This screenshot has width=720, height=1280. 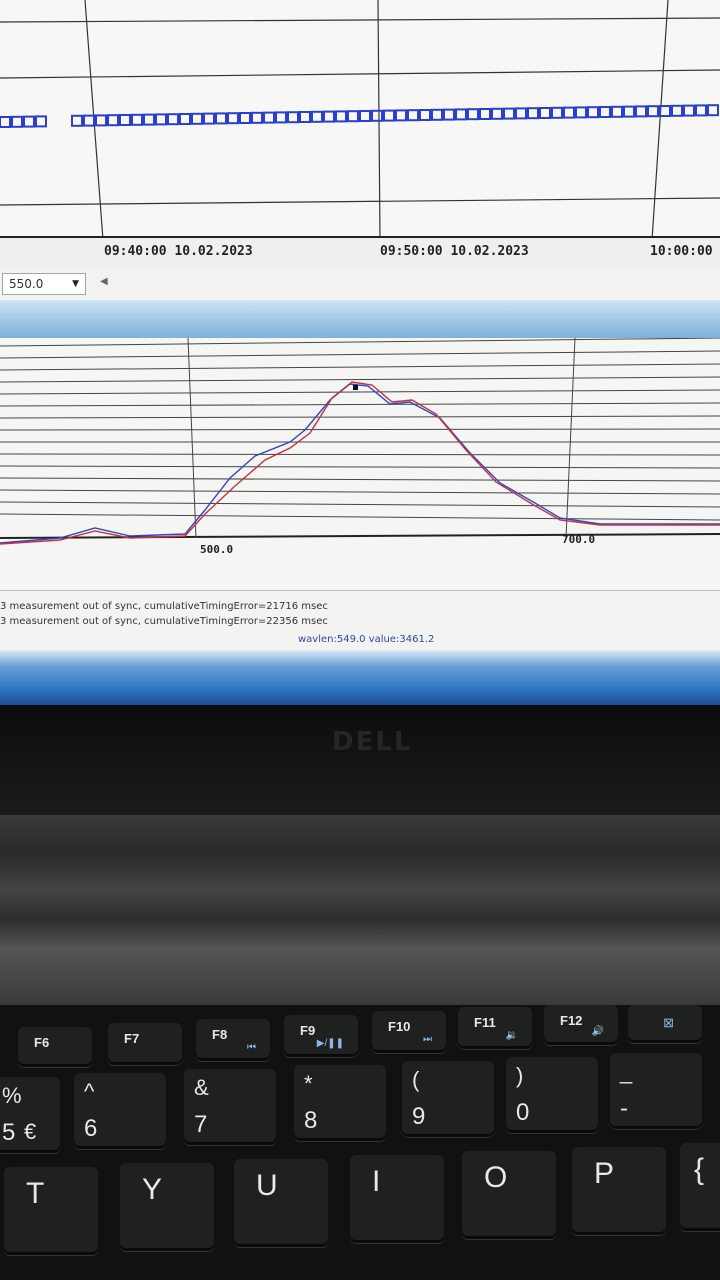 What do you see at coordinates (366, 639) in the screenshot?
I see `status-readout: wavlen:549.0 value:3461.2` at bounding box center [366, 639].